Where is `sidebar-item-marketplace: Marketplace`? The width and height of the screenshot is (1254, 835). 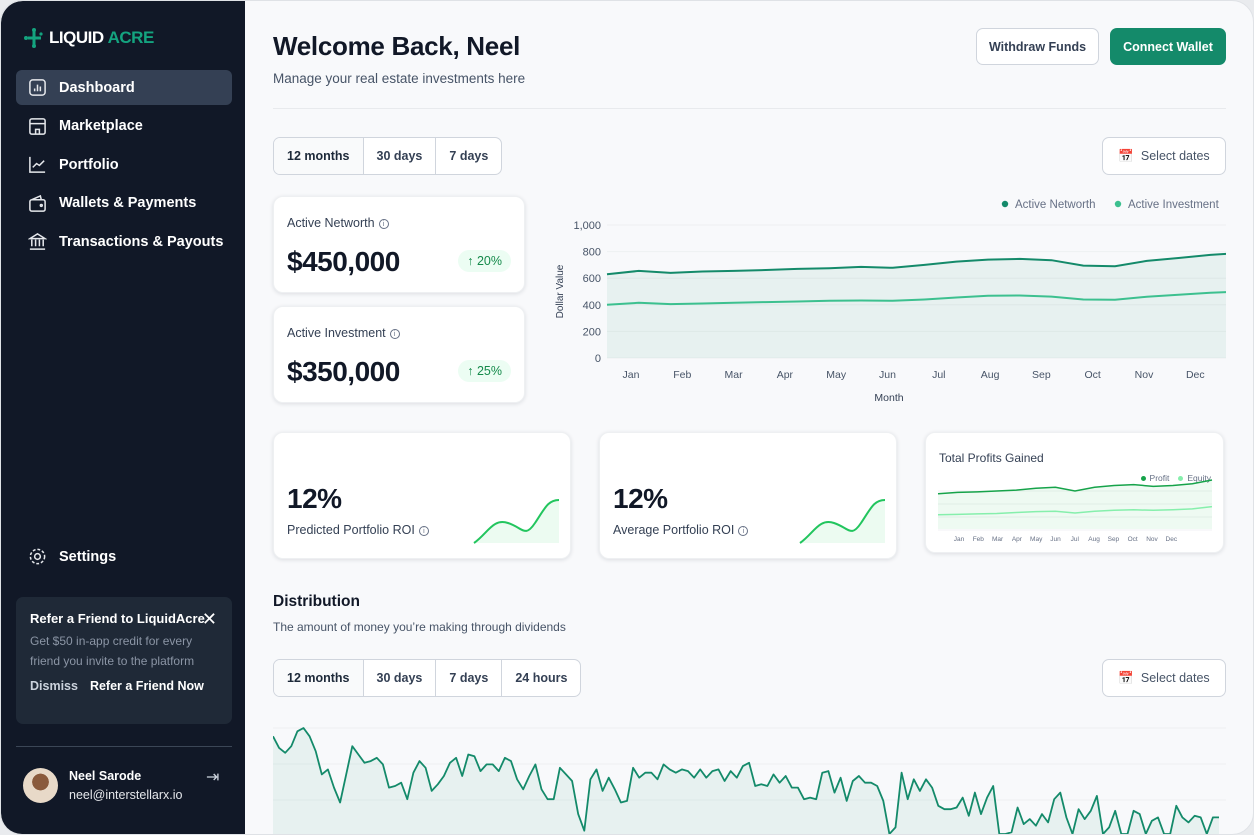
sidebar-item-marketplace: Marketplace is located at coordinates (124, 126).